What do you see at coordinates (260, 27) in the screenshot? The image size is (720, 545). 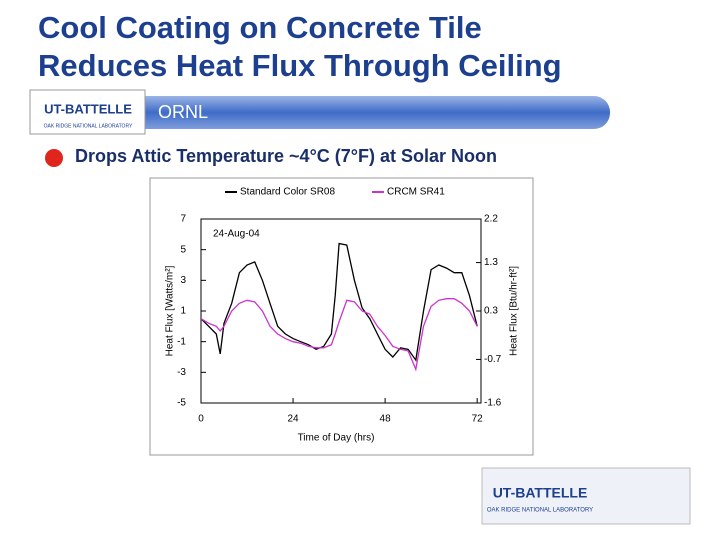 I see `title-line: Cool Coating on Concrete Tile` at bounding box center [260, 27].